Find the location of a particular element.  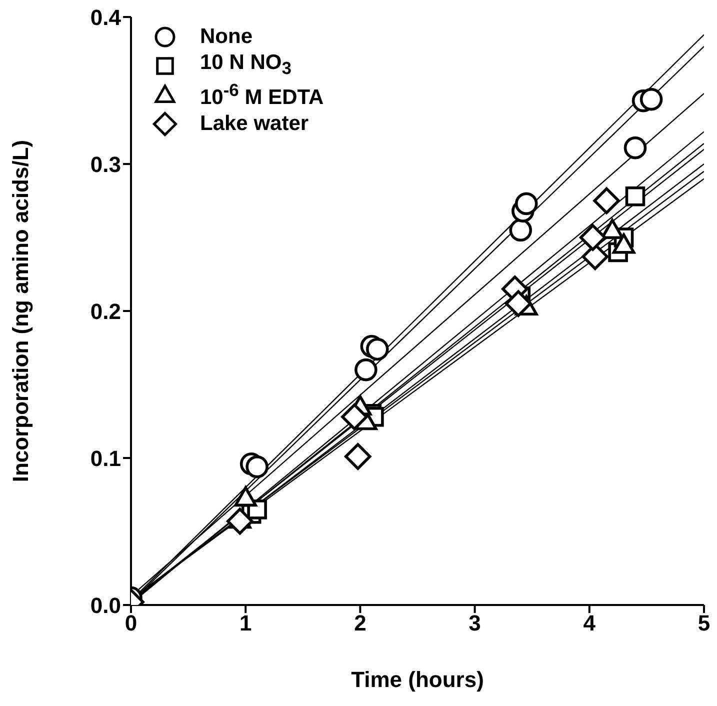

x-tick-label: 2 is located at coordinates (360, 623).